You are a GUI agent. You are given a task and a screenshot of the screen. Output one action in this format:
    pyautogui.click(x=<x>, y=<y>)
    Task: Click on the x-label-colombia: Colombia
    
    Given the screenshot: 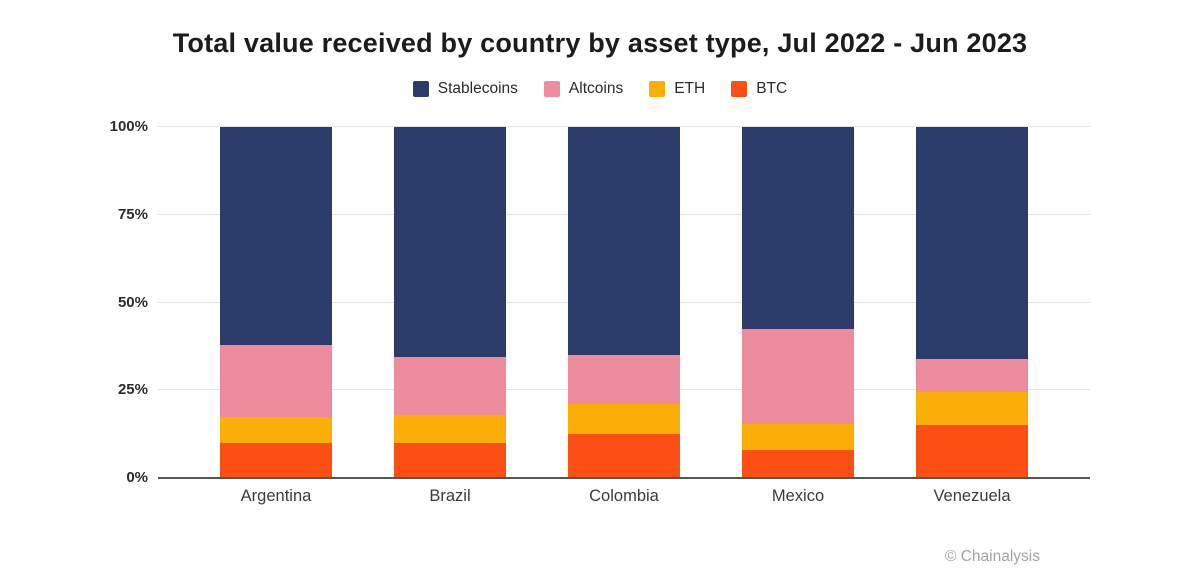 What is the action you would take?
    pyautogui.click(x=624, y=496)
    